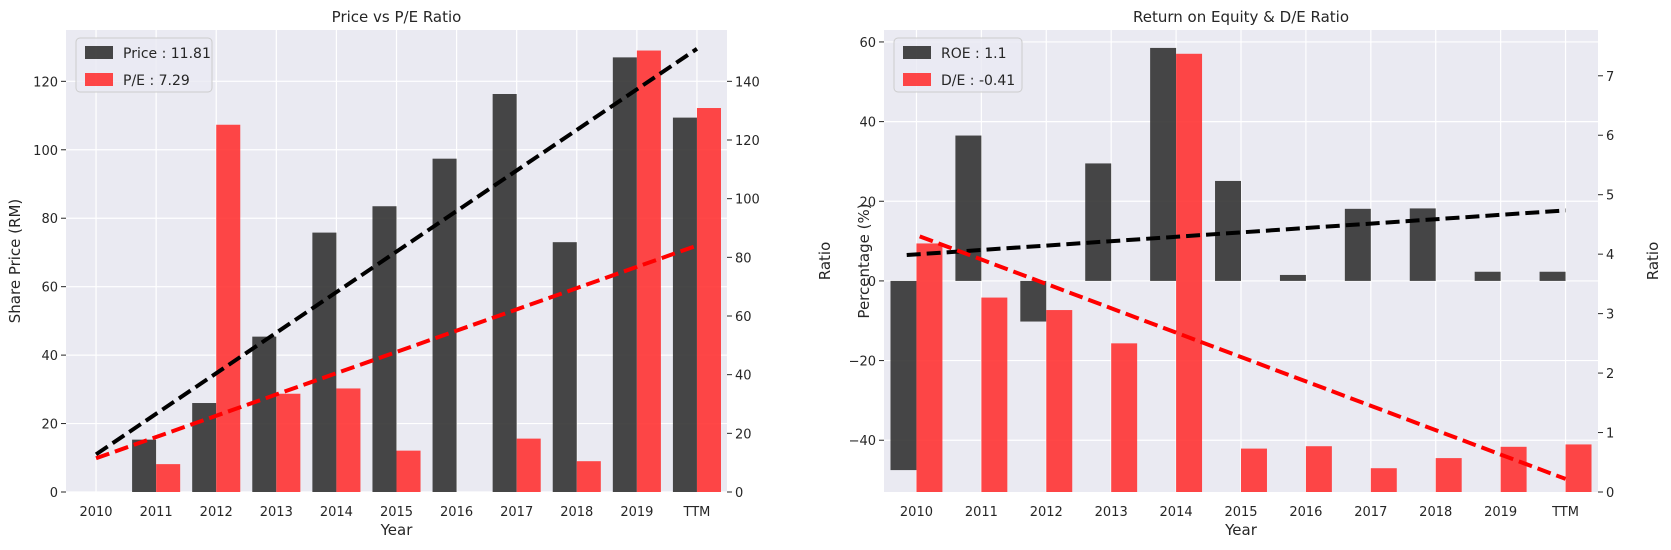  I want to click on y2-tick-label: 40, so click(743, 376).